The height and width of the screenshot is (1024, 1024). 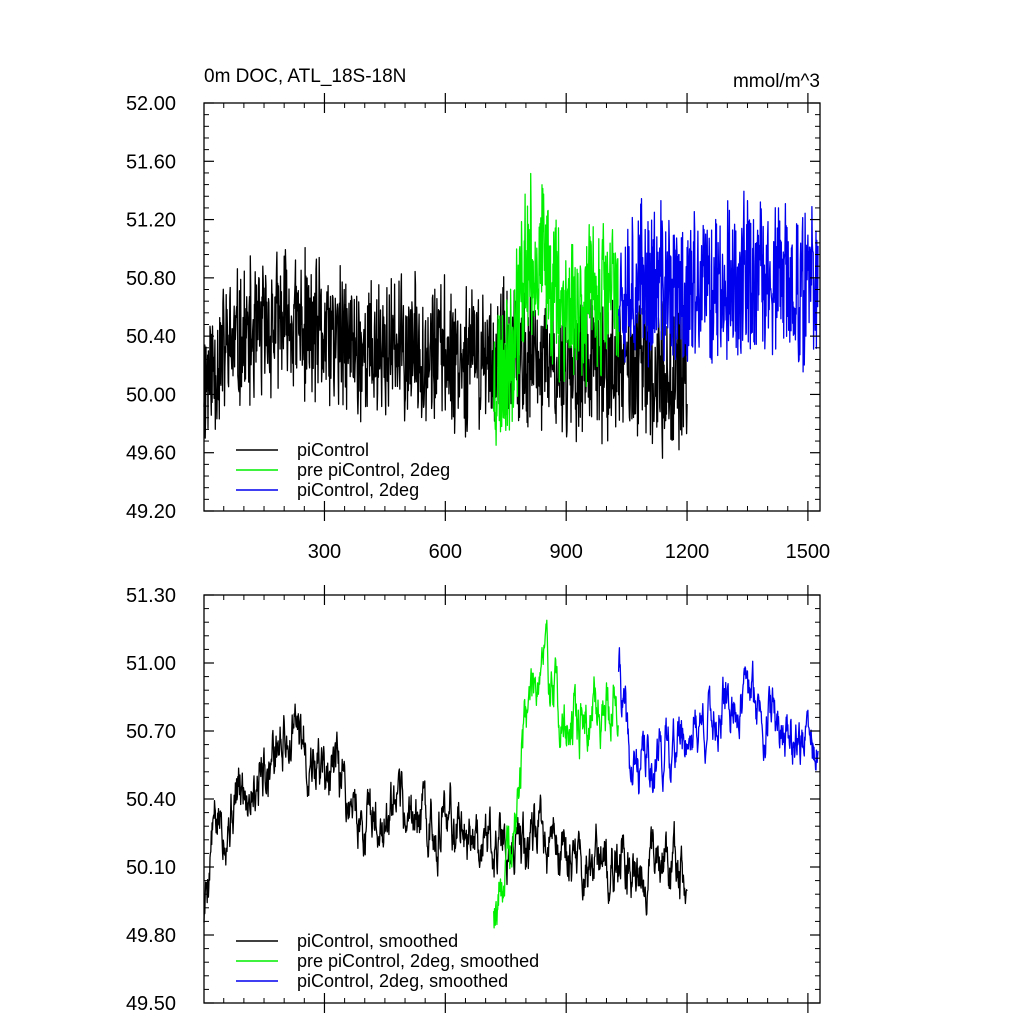 I want to click on y-tick-label: 49.20, so click(x=151, y=512).